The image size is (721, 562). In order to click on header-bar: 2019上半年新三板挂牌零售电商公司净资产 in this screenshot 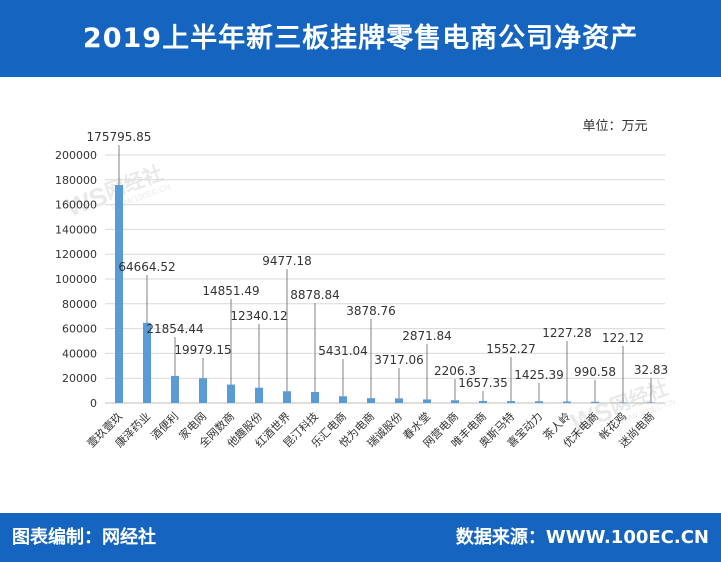, I will do `click(360, 38)`.